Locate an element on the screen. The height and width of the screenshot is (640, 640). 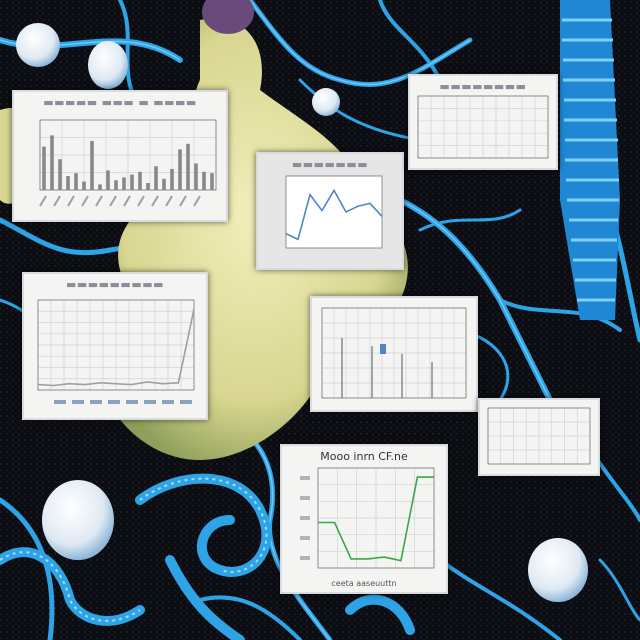
chart-panel-top-right: ▬▬▬▬▬▬▬▬ is located at coordinates (483, 122).